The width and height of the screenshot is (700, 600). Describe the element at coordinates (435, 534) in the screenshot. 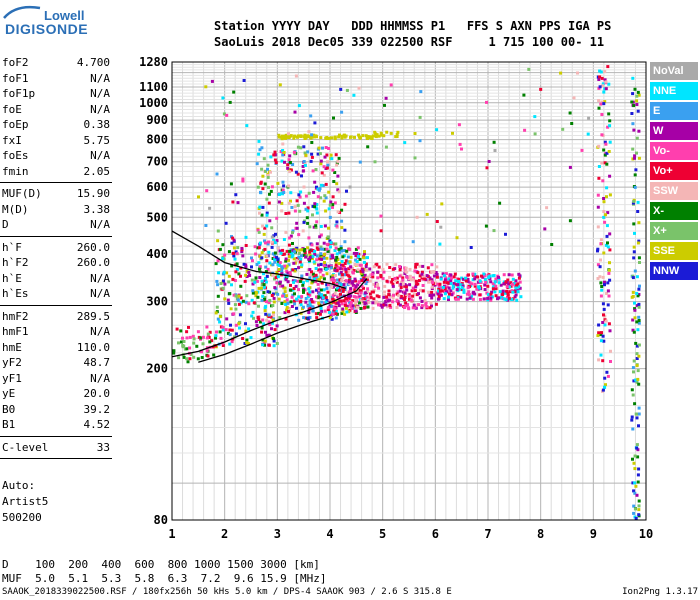

I see `x-tick-label: 6` at that location.